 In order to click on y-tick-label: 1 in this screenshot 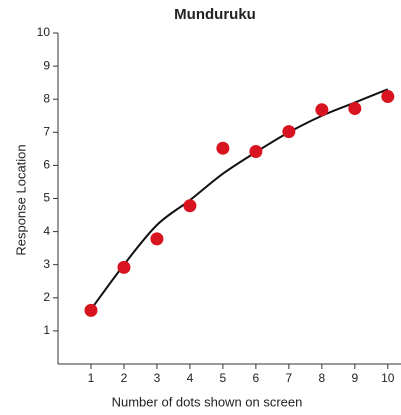, I will do `click(46, 330)`.